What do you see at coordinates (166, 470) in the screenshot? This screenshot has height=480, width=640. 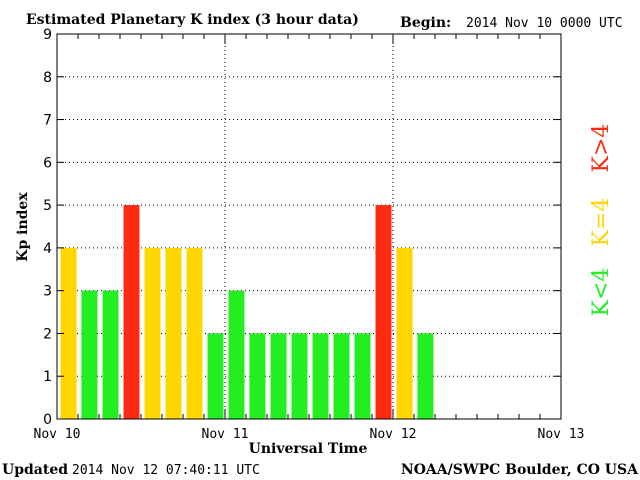 I see `updated-value: 2014 Nov 12 07:40:11 UTC` at bounding box center [166, 470].